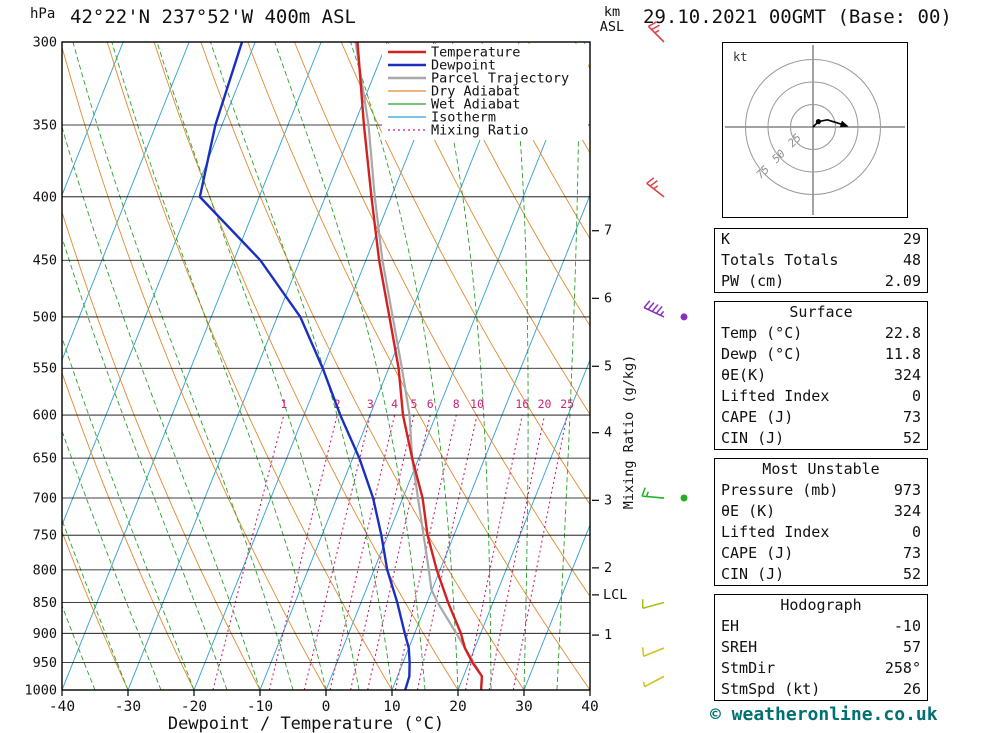  What do you see at coordinates (475, 92) in the screenshot?
I see `svg-text: Dry Adiabat` at bounding box center [475, 92].